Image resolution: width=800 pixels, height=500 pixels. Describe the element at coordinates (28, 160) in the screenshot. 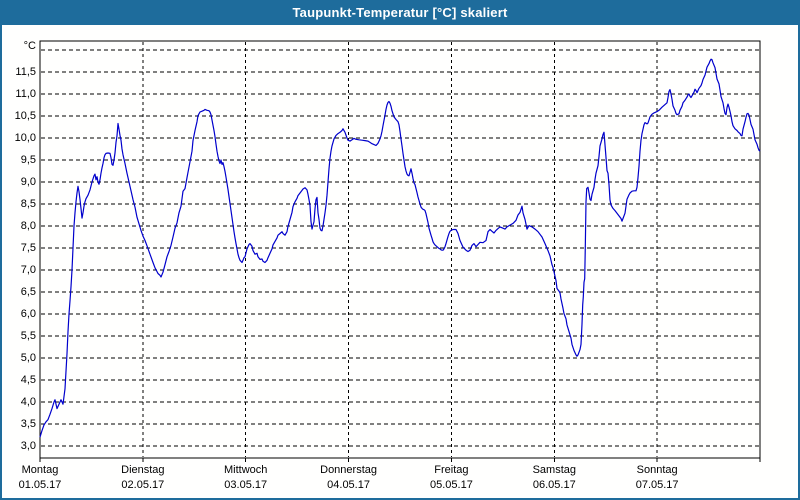

I see `y-axis-label: 9,5` at that location.